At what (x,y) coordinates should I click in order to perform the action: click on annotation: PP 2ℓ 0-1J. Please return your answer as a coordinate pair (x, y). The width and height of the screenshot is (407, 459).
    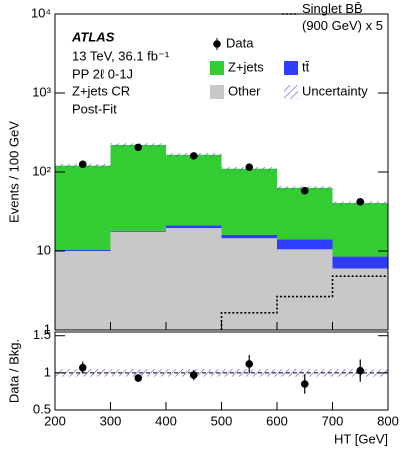
    Looking at the image, I should click on (102, 73).